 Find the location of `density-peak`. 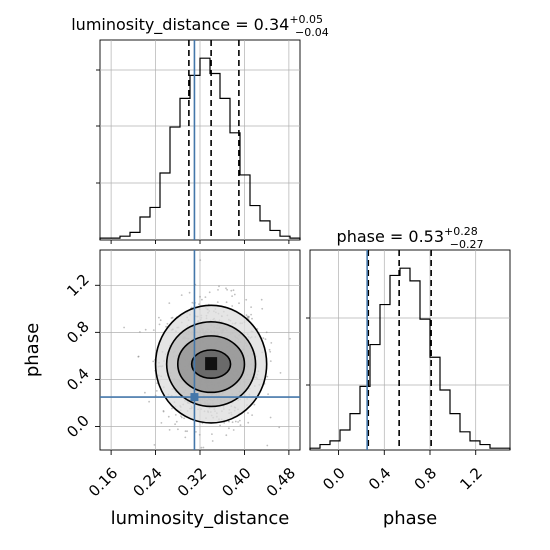

density-peak is located at coordinates (211, 364).